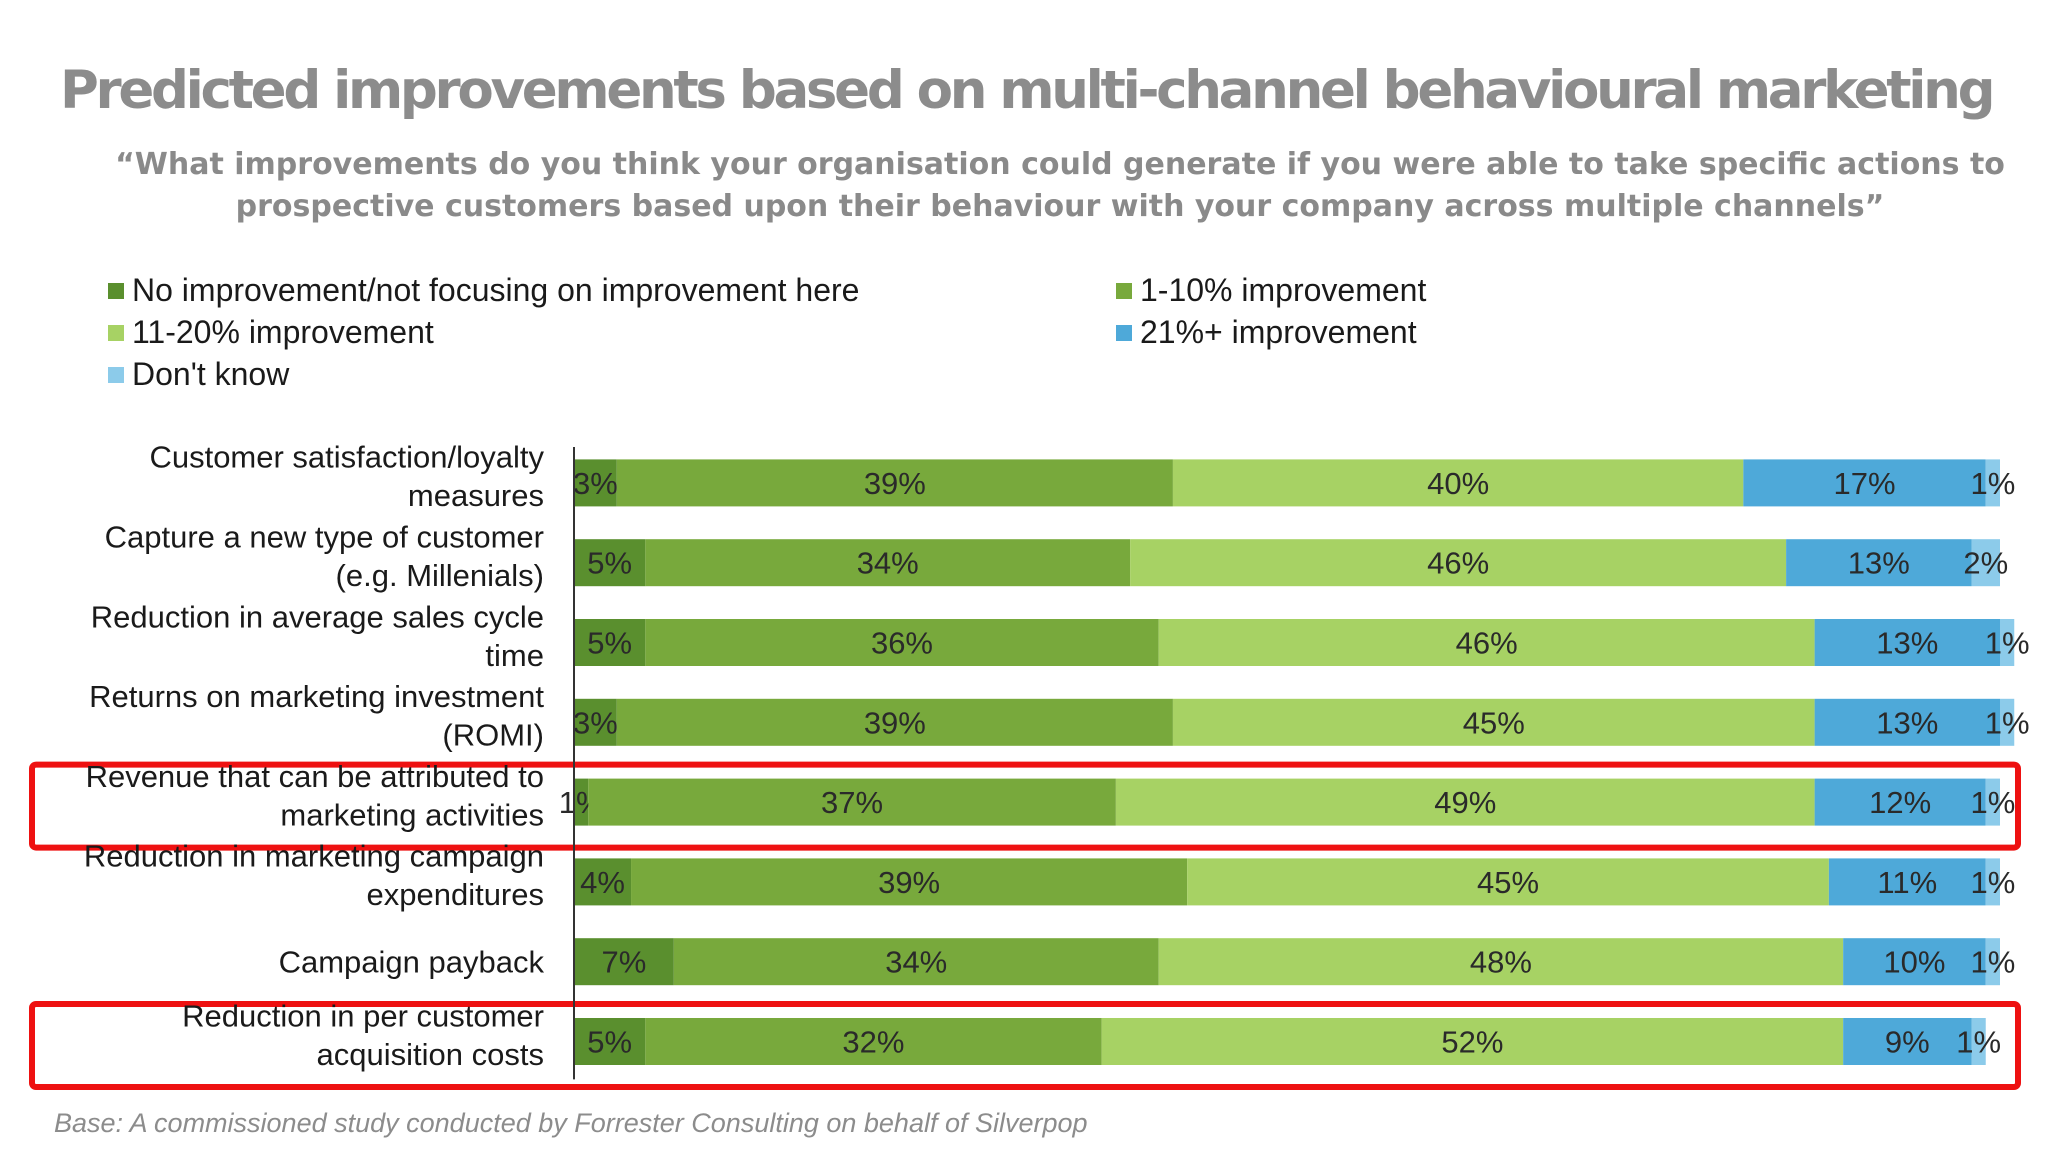 This screenshot has height=1152, width=2048. What do you see at coordinates (412, 962) in the screenshot?
I see `category-label: Campaign payback` at bounding box center [412, 962].